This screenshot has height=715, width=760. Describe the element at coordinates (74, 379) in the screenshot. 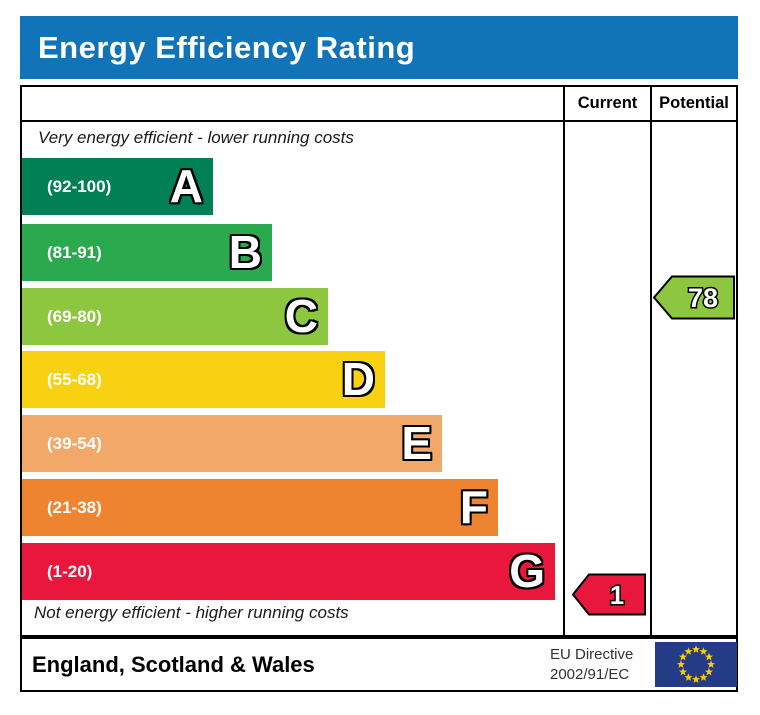

I see `band-d-range: (55-68)` at that location.